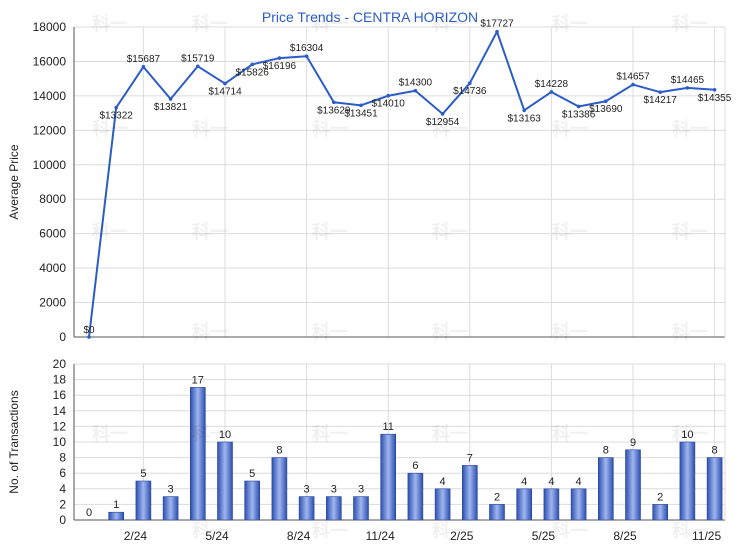 The image size is (740, 555). What do you see at coordinates (62, 520) in the screenshot?
I see `transactions-ytick-label: 0` at bounding box center [62, 520].